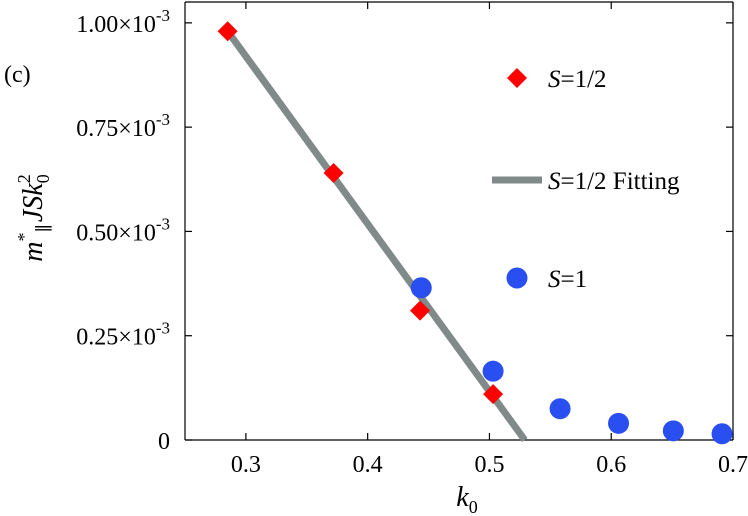  I want to click on y-tick-label: 0.25×10⁻³, so click(123, 335).